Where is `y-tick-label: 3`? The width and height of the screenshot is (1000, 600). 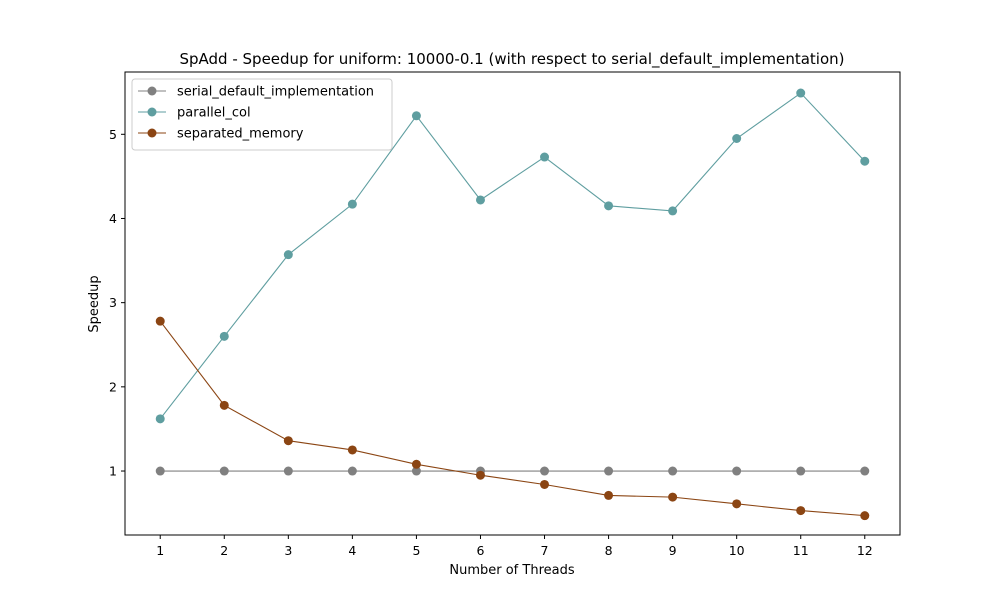 y-tick-label: 3 is located at coordinates (113, 302).